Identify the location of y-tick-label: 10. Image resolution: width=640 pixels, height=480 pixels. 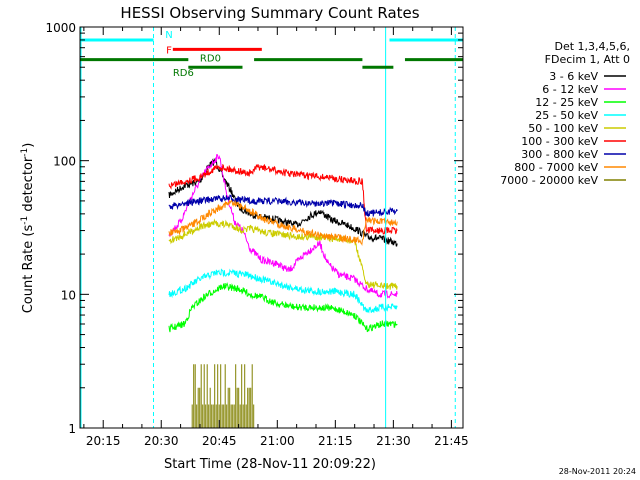
(68, 295).